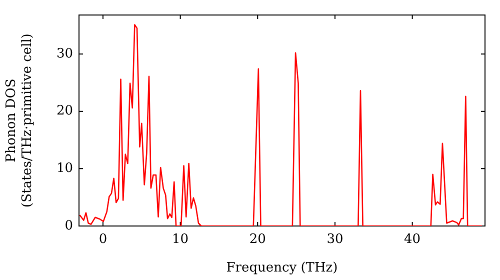 This screenshot has height=280, width=500. I want to click on y-tick-label: 30, so click(64, 54).